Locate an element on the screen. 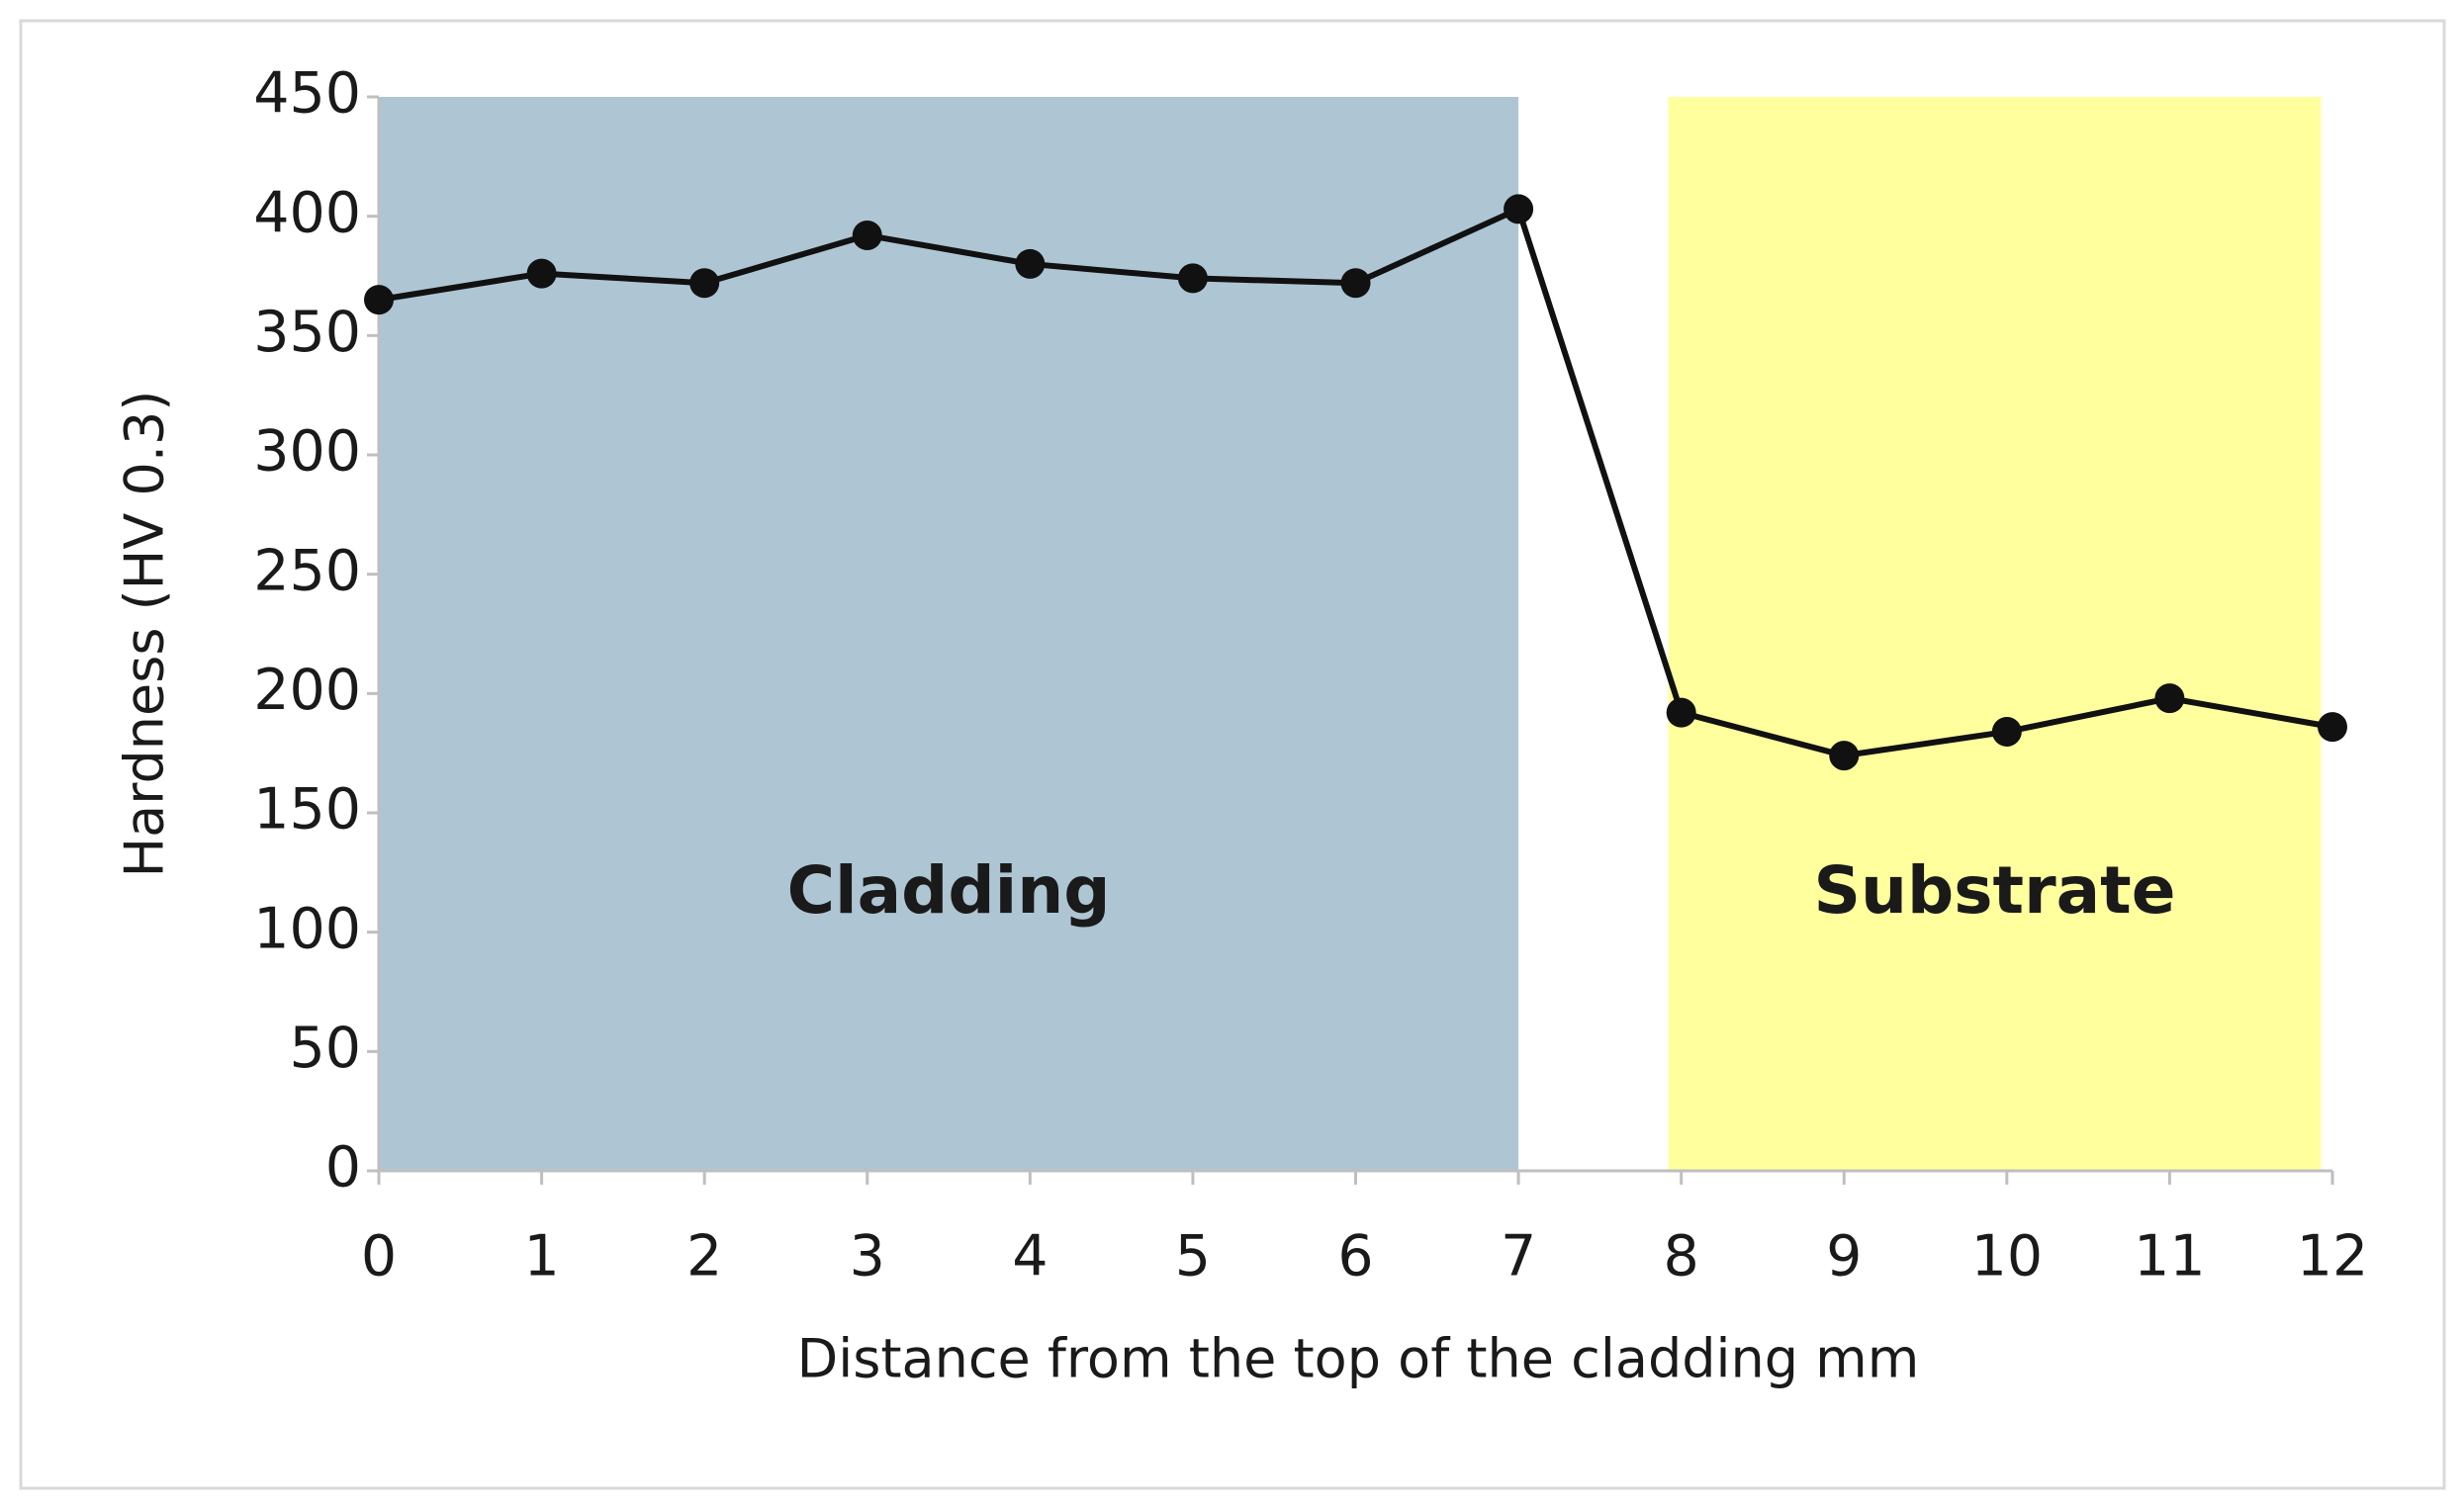 The image size is (2464, 1511). x-tick-label: 5 is located at coordinates (1193, 1257).